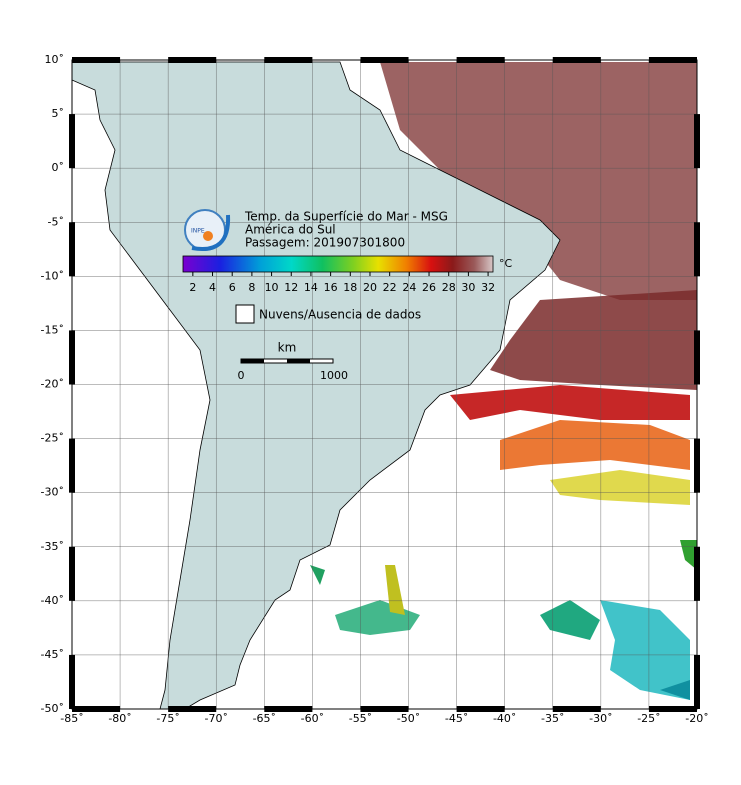 The width and height of the screenshot is (741, 785). Describe the element at coordinates (504, 718) in the screenshot. I see `x-tick-label: -40˚` at that location.